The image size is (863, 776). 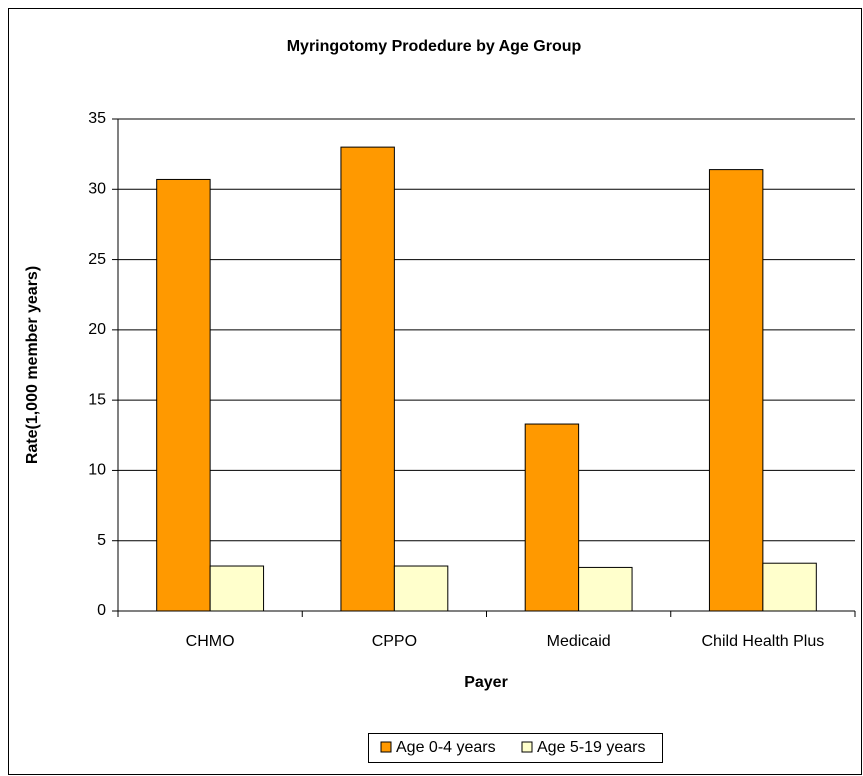 I want to click on x-axis-label: Payer, so click(x=486, y=682).